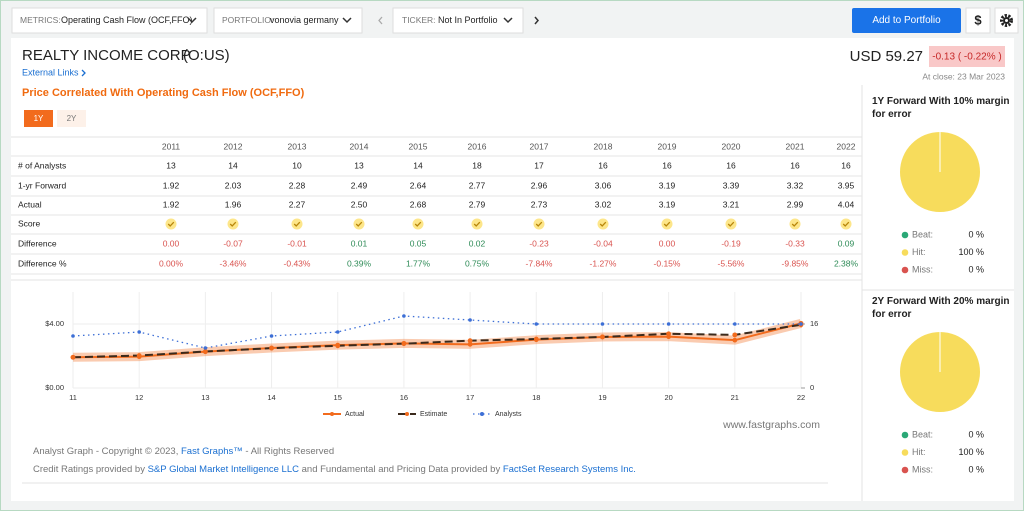 The height and width of the screenshot is (516, 1024). Describe the element at coordinates (54, 387) in the screenshot. I see `y-tick-label: $0.00` at that location.